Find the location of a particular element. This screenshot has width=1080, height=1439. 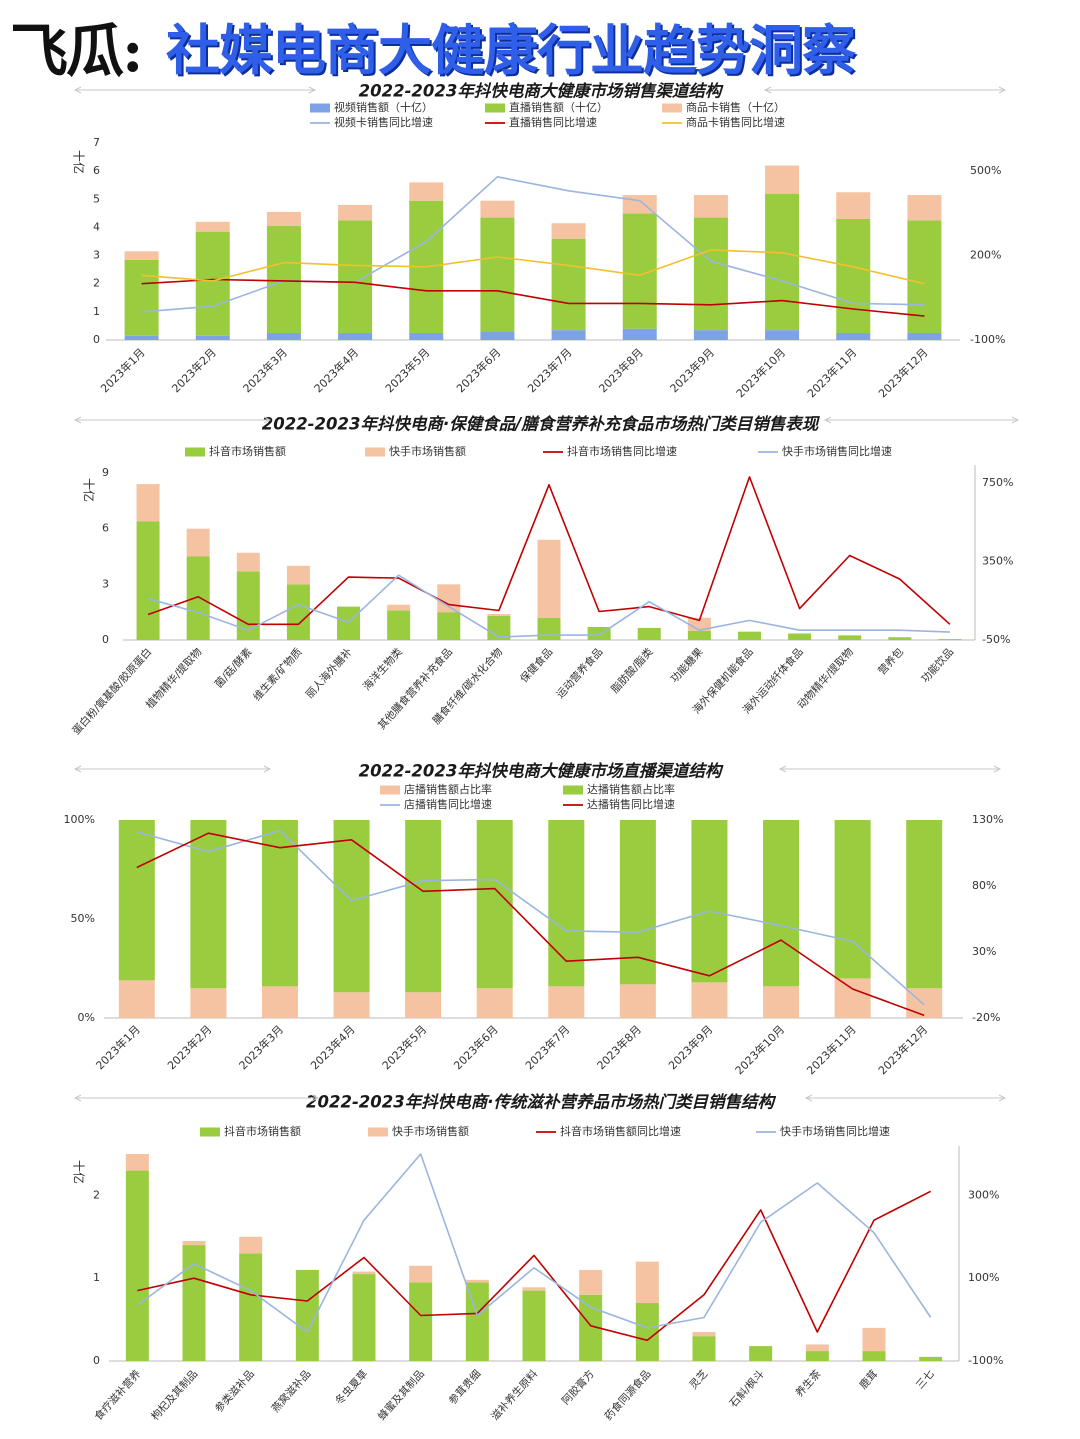

series-line is located at coordinates (533, 297).